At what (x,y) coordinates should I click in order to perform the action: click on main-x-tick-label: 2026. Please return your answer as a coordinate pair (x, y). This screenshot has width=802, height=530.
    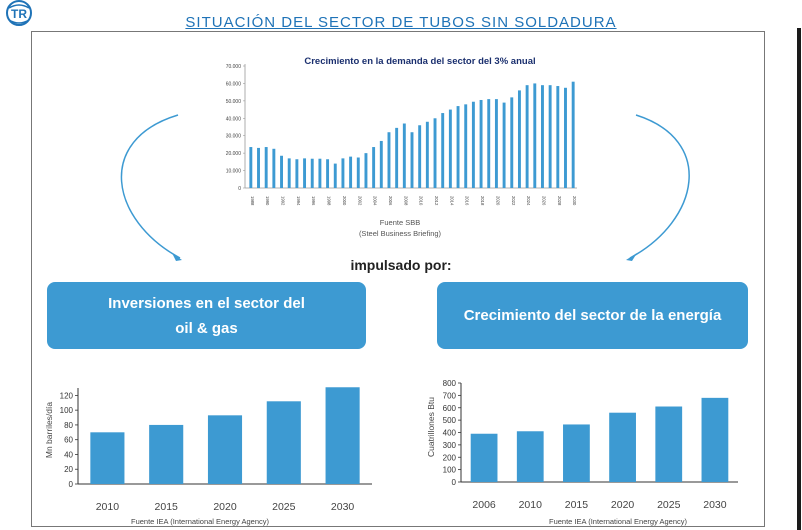
    Looking at the image, I should click on (543, 201).